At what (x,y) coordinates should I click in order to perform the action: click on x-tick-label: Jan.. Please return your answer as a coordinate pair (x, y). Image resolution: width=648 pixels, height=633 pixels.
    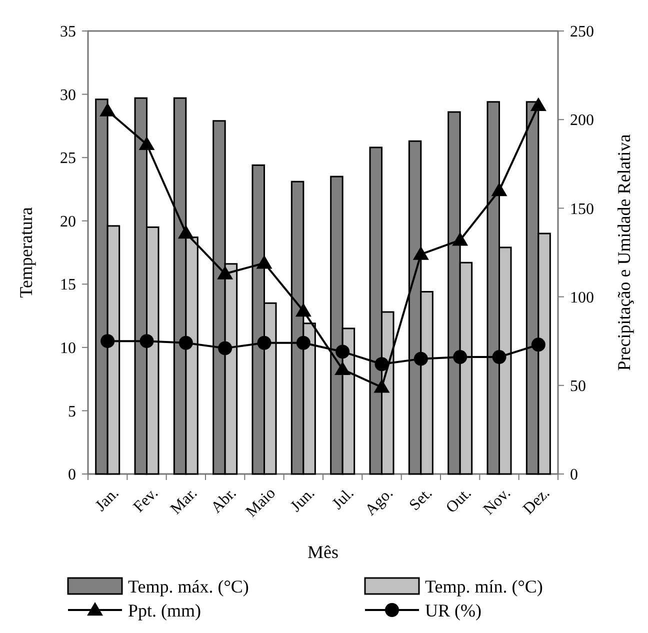
    Looking at the image, I should click on (107, 499).